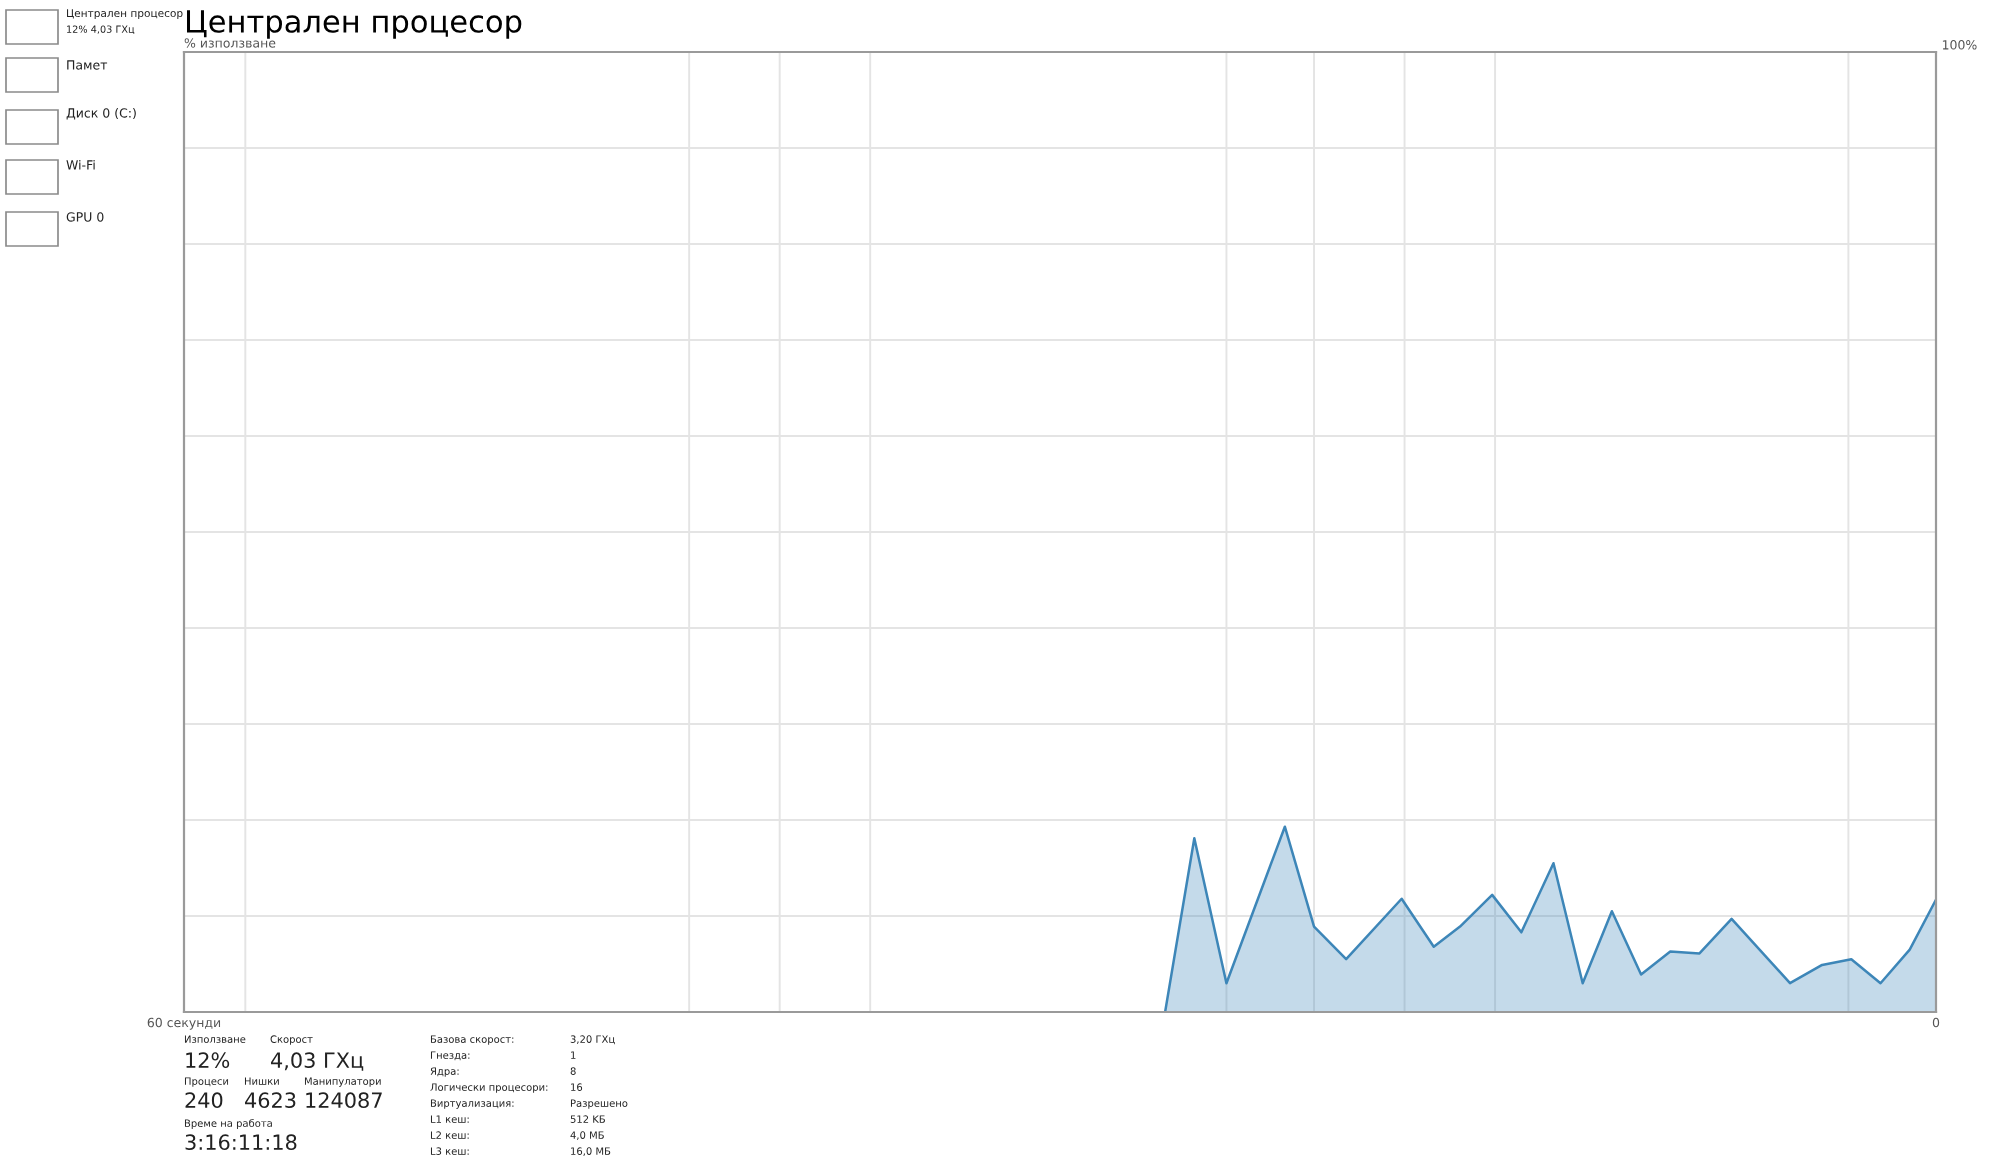 The height and width of the screenshot is (1162, 2000). Describe the element at coordinates (344, 1100) in the screenshot. I see `text: 124087` at that location.